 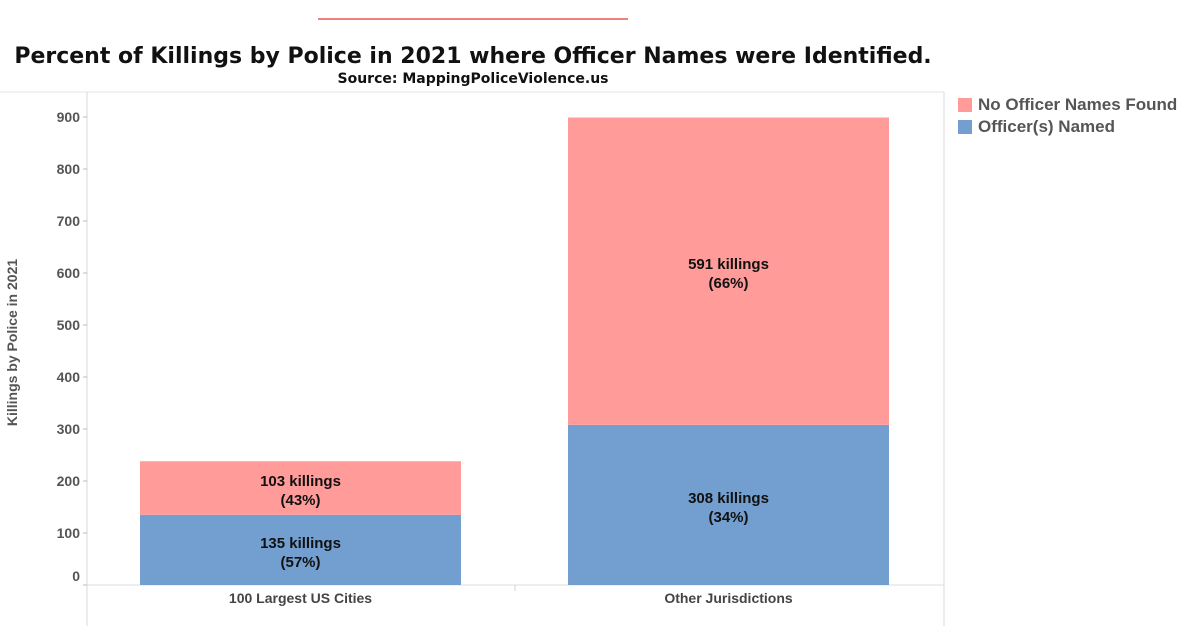 What do you see at coordinates (728, 264) in the screenshot?
I see `data-label-count: 591 killings` at bounding box center [728, 264].